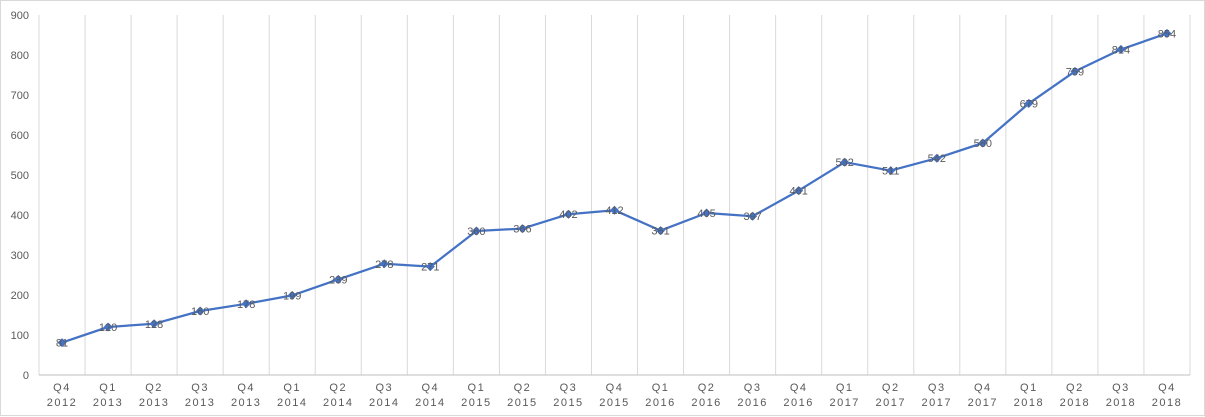 The width and height of the screenshot is (1205, 417). I want to click on x-tick-label: Q3 2014, so click(384, 395).